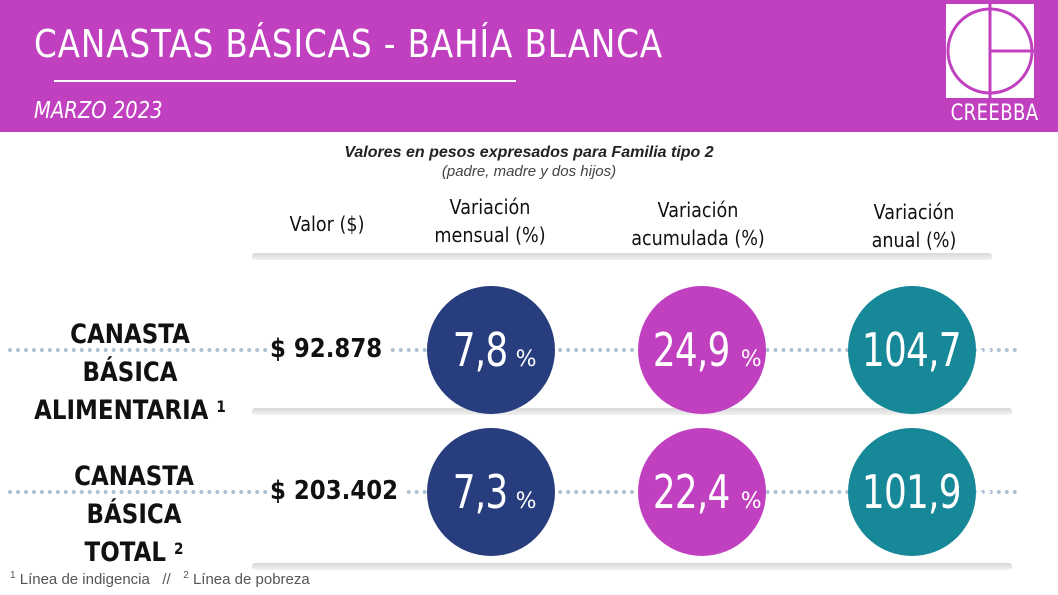 This screenshot has height=595, width=1058. Describe the element at coordinates (13, 575) in the screenshot. I see `footnote-1-number: 1` at that location.